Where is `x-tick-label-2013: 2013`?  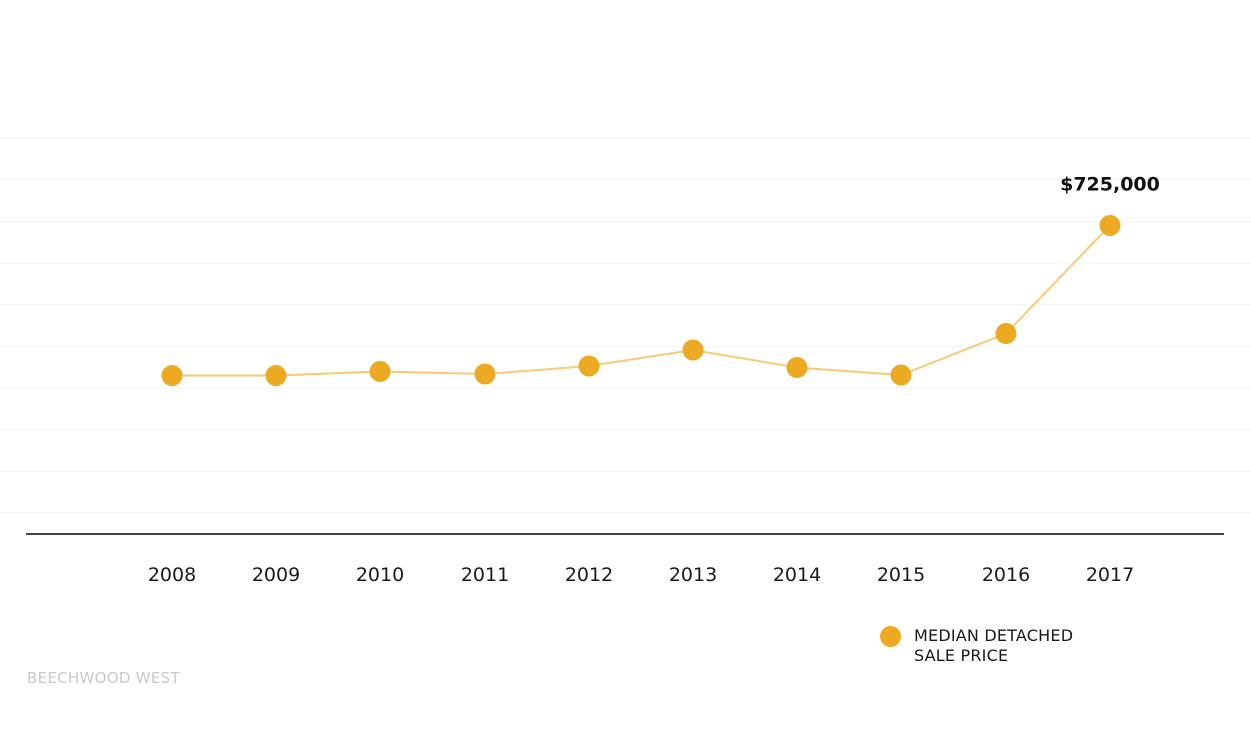 x-tick-label-2013: 2013 is located at coordinates (693, 575).